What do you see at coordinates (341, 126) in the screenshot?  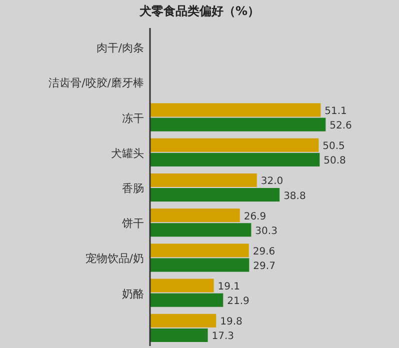 I see `data-label: 52.6` at bounding box center [341, 126].